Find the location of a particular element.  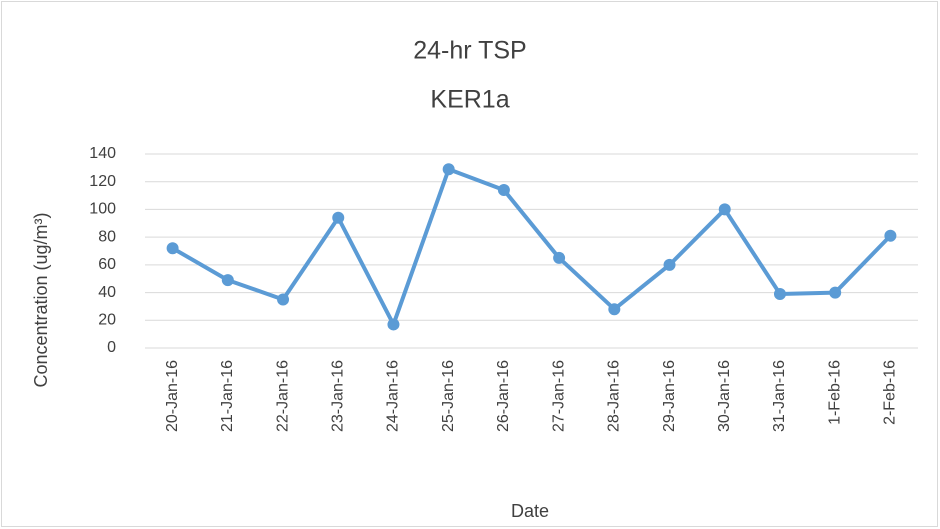

x-tick-label: 25-Jan-16 is located at coordinates (448, 396).